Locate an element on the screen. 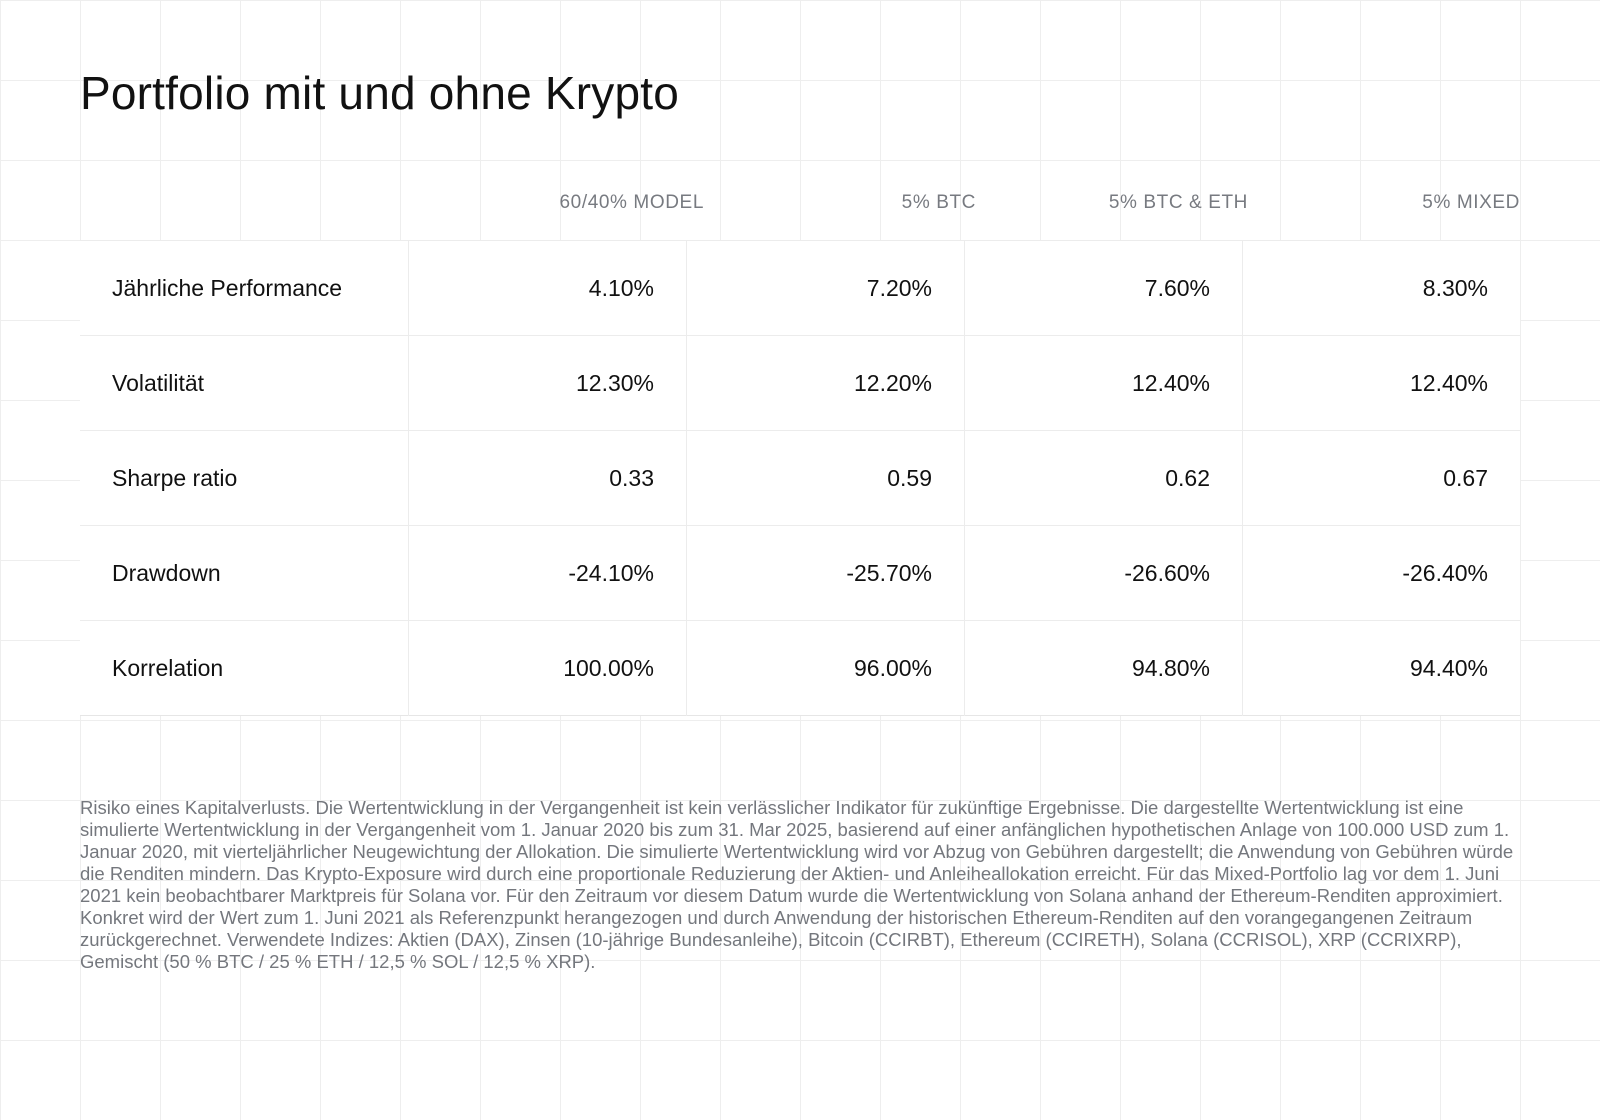  cell-value: 8.30% is located at coordinates (1455, 288).